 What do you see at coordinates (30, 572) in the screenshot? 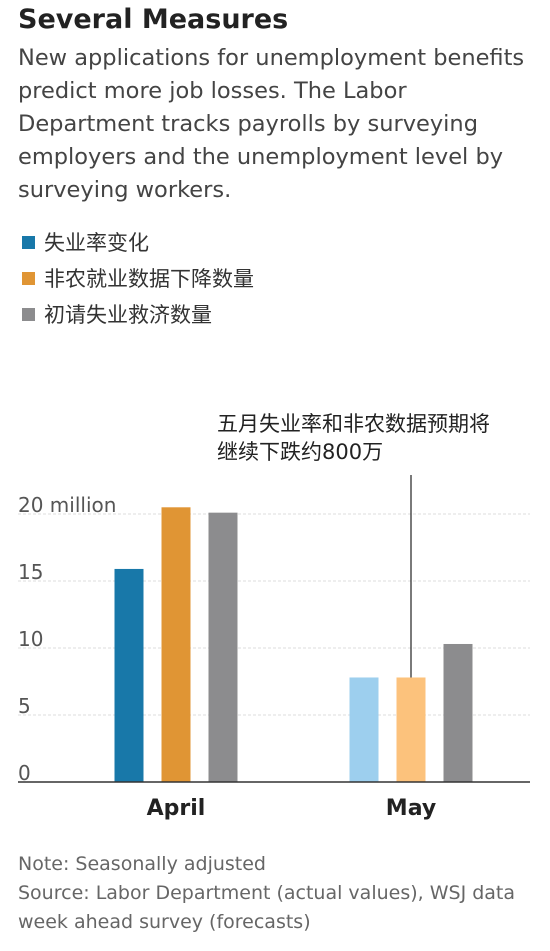
I see `y-tick-label: 15` at bounding box center [30, 572].